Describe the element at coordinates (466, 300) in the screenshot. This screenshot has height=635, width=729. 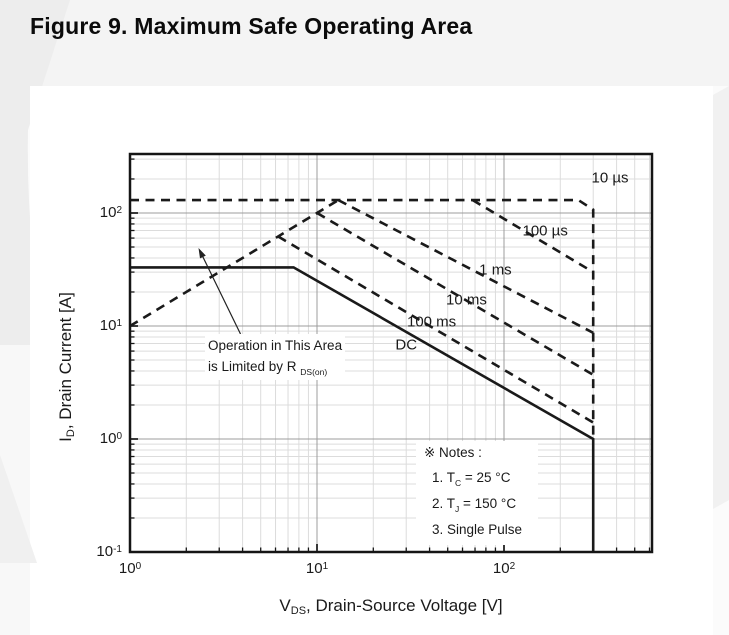
I see `curve-label-10-ms: 10 ms` at that location.